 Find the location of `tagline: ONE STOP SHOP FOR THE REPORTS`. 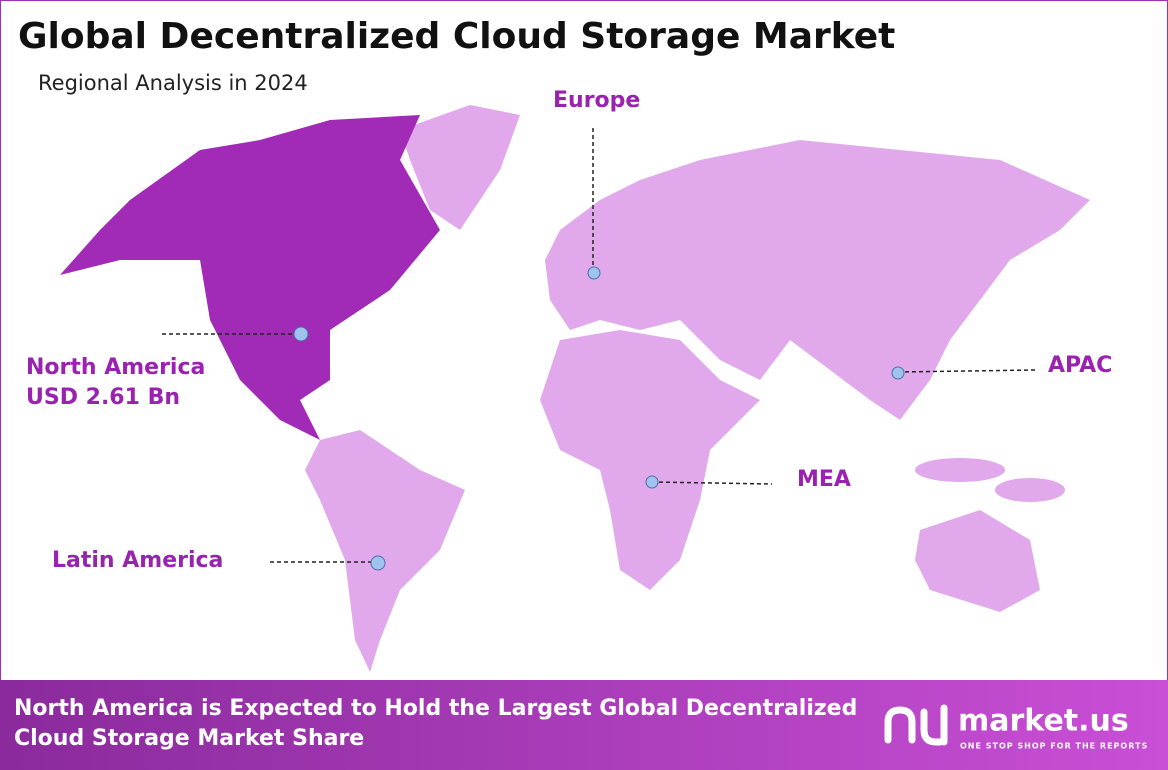

tagline: ONE STOP SHOP FOR THE REPORTS is located at coordinates (1054, 746).